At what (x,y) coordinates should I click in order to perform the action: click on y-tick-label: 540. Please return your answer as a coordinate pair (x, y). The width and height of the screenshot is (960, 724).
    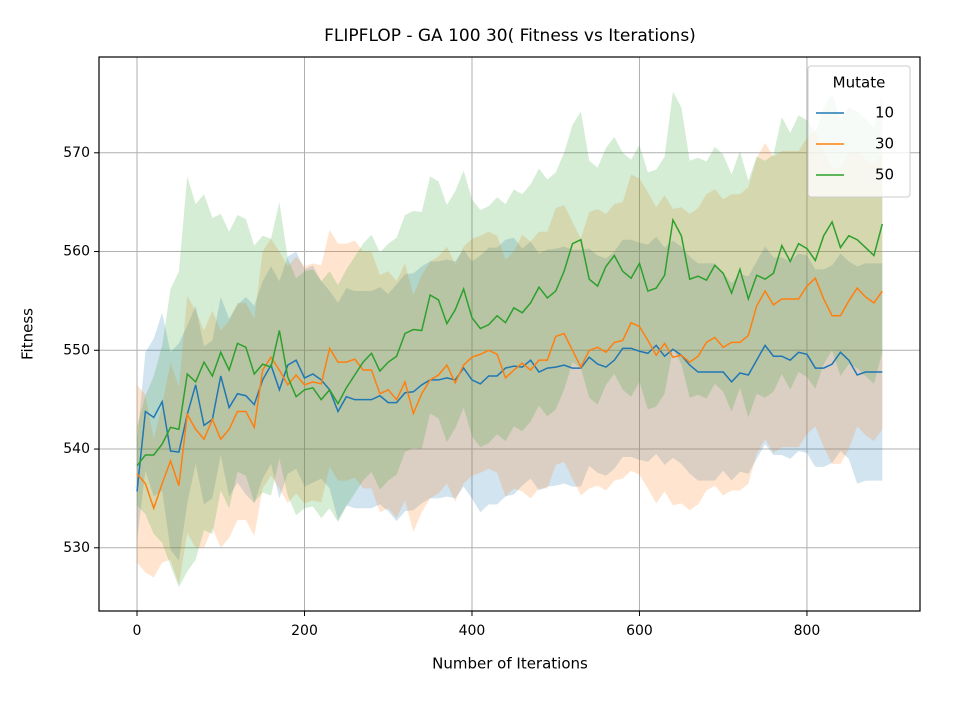
    Looking at the image, I should click on (76, 449).